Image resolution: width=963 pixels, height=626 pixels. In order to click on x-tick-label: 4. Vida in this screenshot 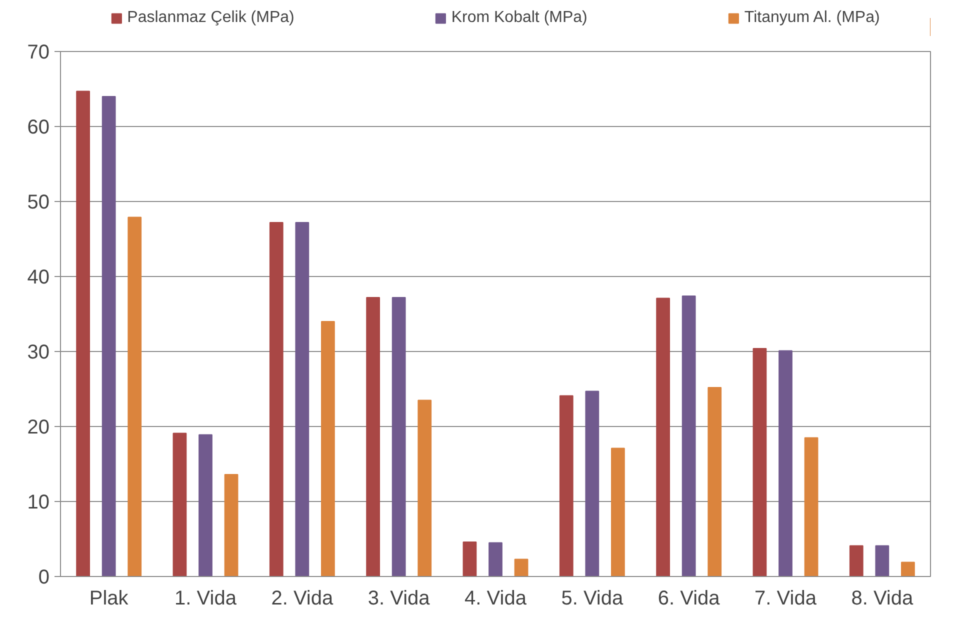, I will do `click(496, 599)`.